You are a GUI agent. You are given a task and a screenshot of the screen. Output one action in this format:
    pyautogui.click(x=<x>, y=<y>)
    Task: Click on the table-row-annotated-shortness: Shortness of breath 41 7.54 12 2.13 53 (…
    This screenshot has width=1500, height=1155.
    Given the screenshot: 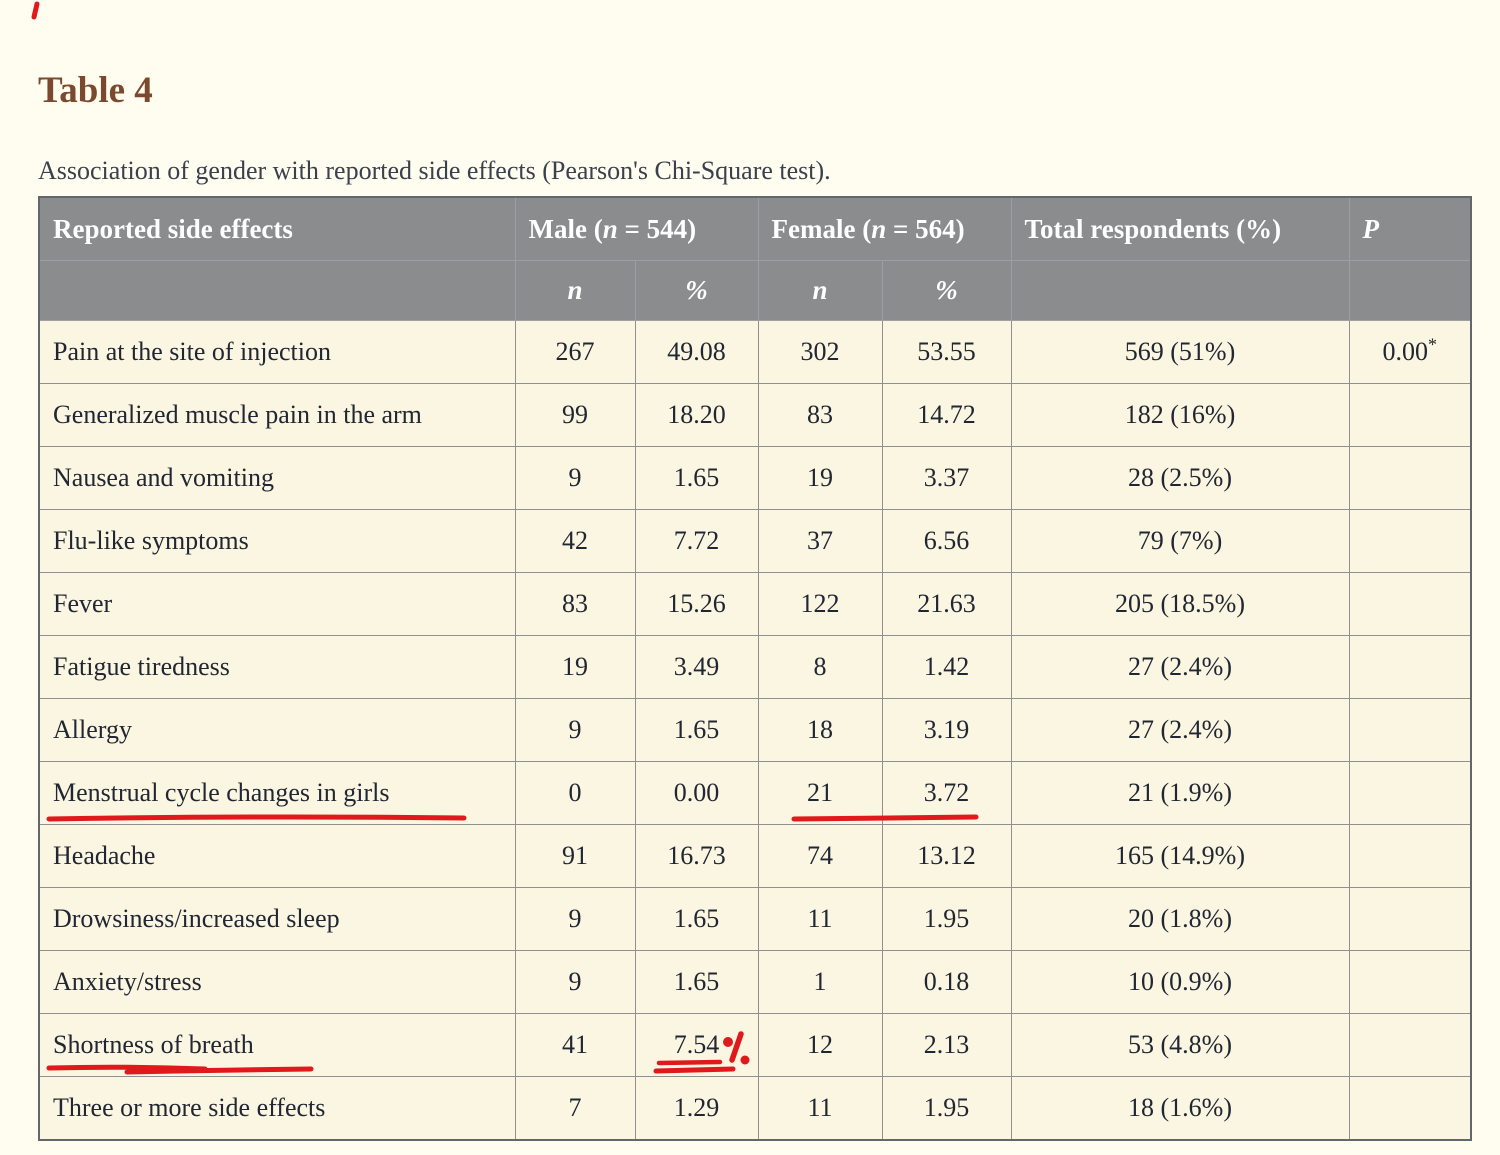 What is the action you would take?
    pyautogui.click(x=755, y=1045)
    